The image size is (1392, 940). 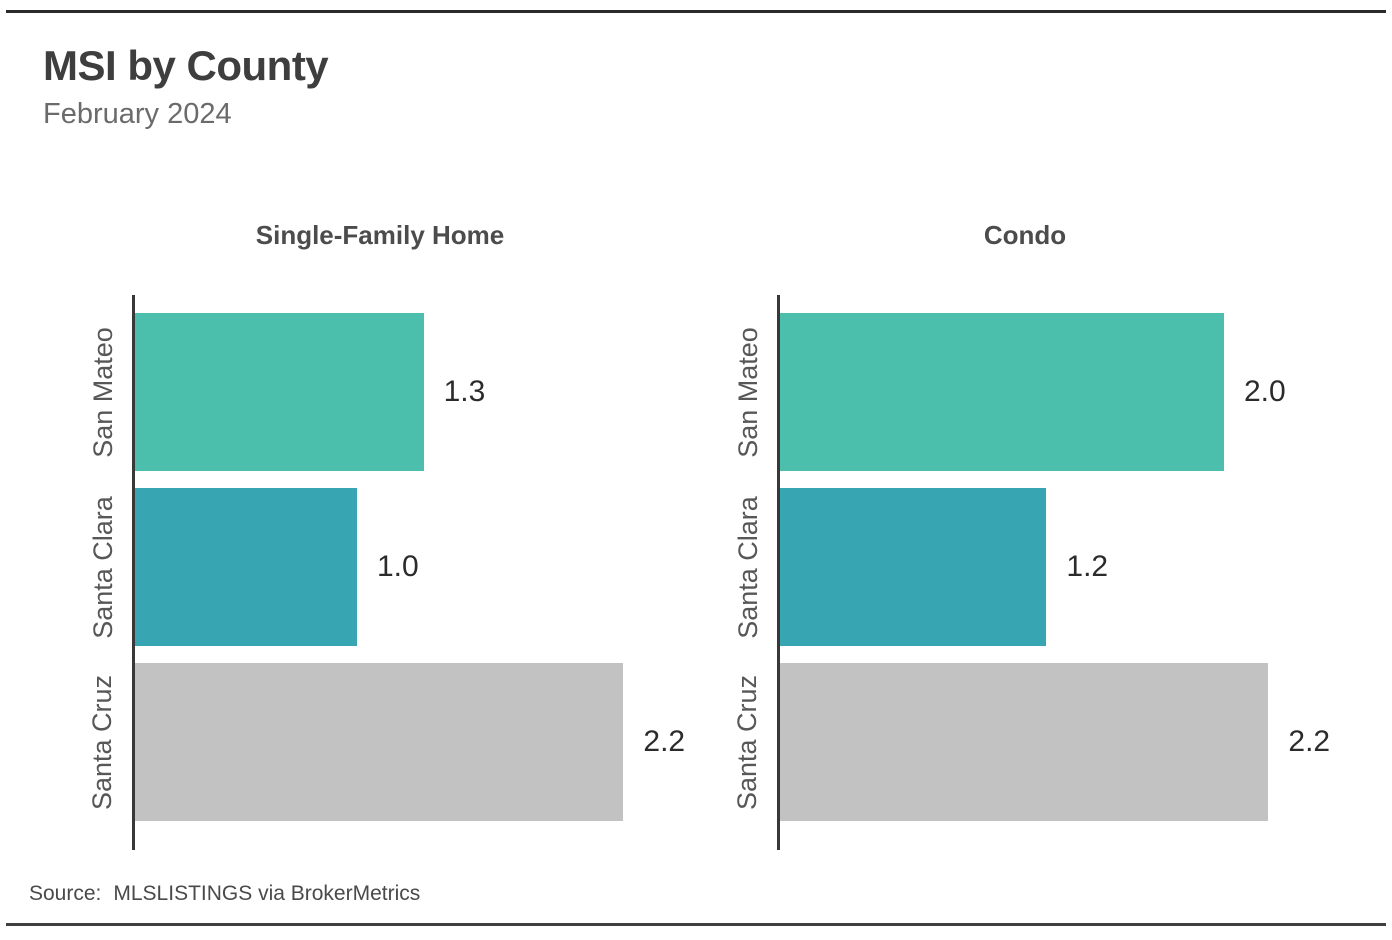 I want to click on value-label: 2.0, so click(x=1265, y=391).